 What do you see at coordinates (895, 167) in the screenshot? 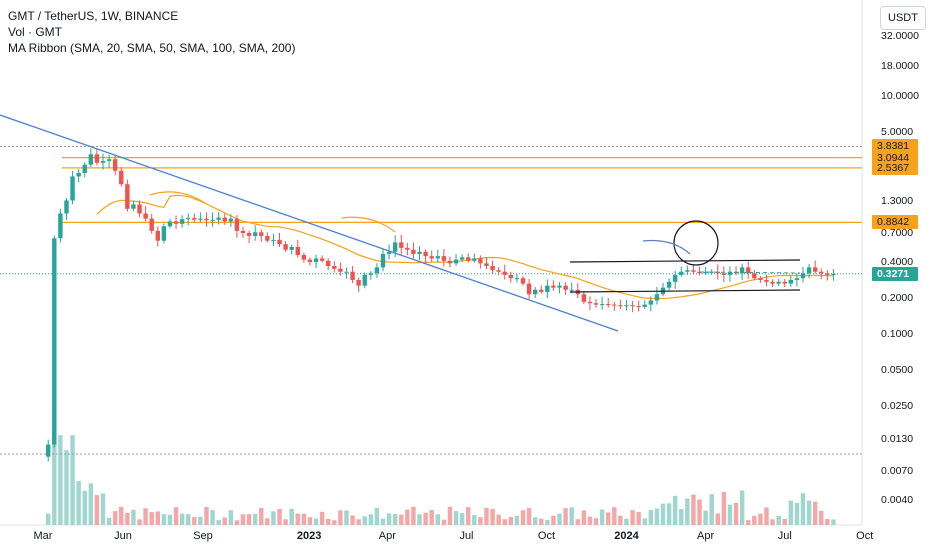
I see `level-price-label: 2.5367` at bounding box center [895, 167].